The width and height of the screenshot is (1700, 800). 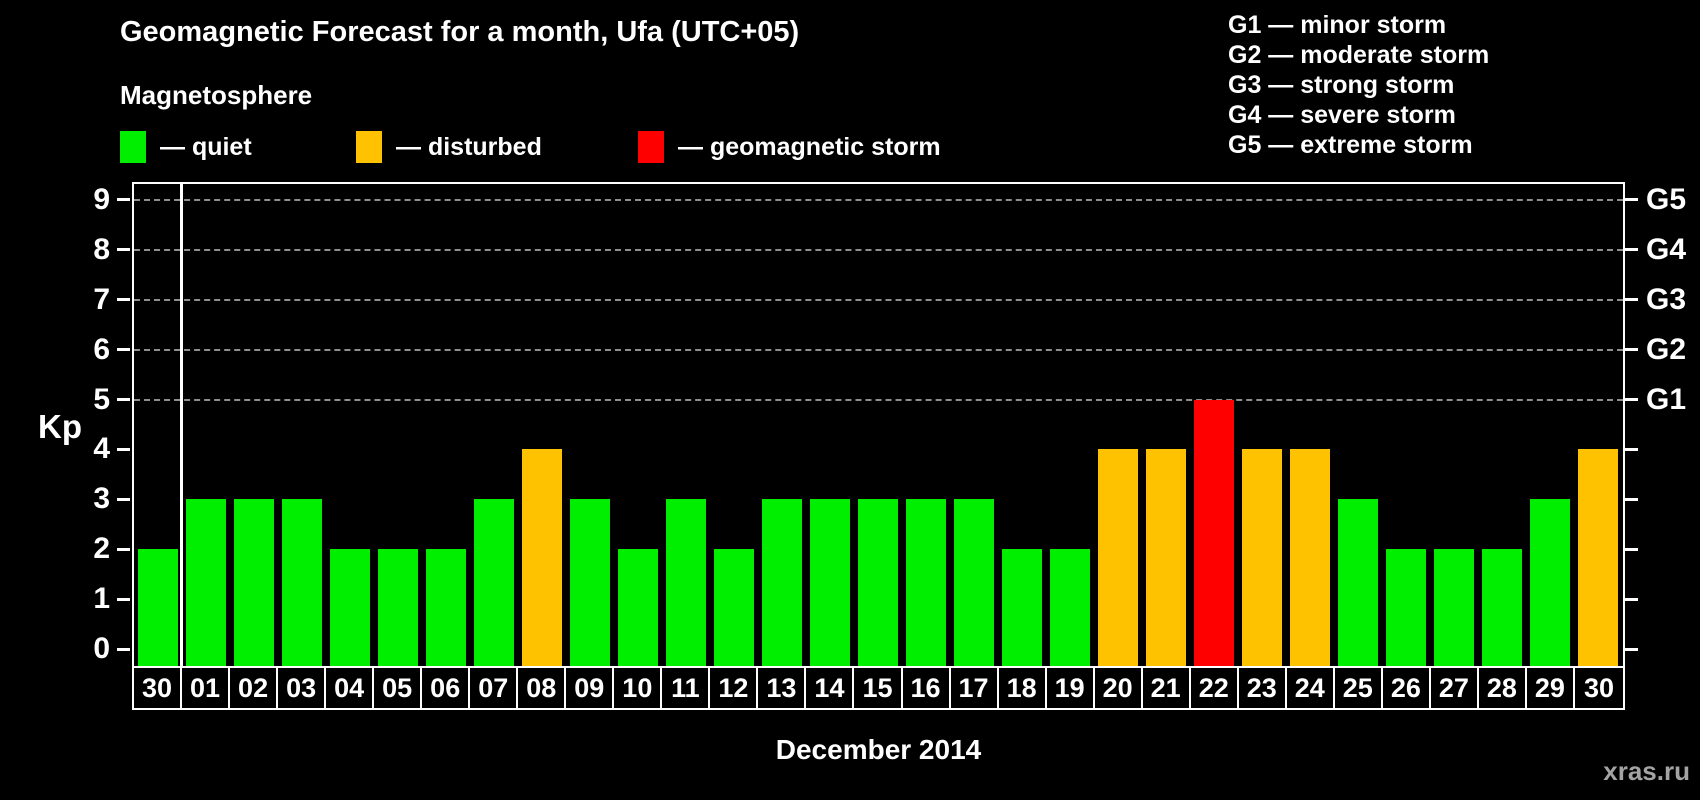 I want to click on tick-left-kp0, so click(x=123, y=649).